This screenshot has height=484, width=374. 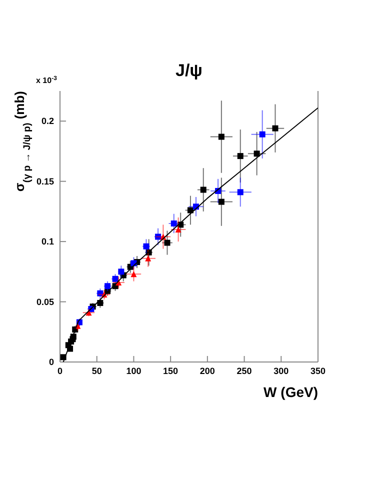 I want to click on y-tick-label: 0.1, so click(x=47, y=241).